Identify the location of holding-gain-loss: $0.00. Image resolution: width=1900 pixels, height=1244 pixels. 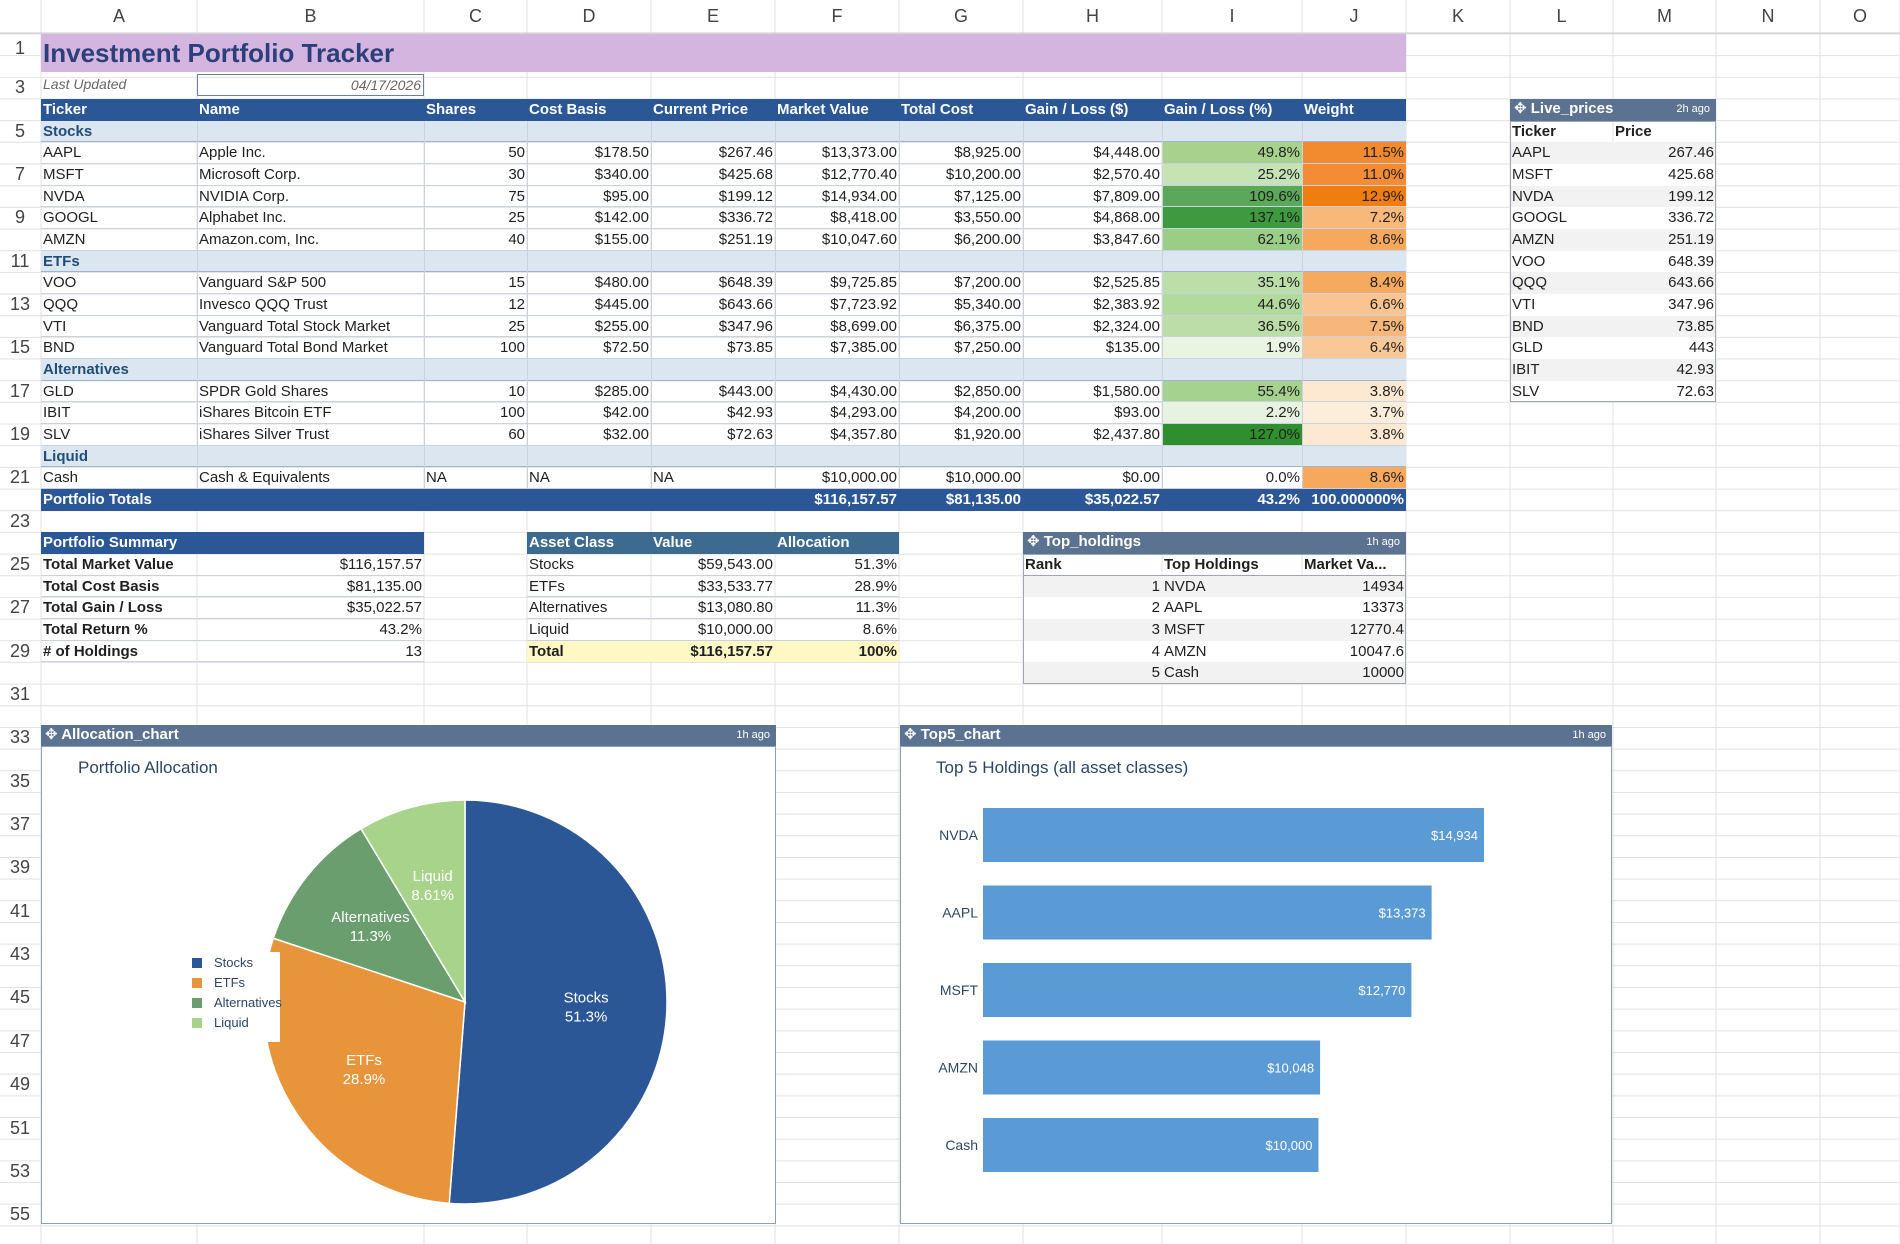
(1141, 478).